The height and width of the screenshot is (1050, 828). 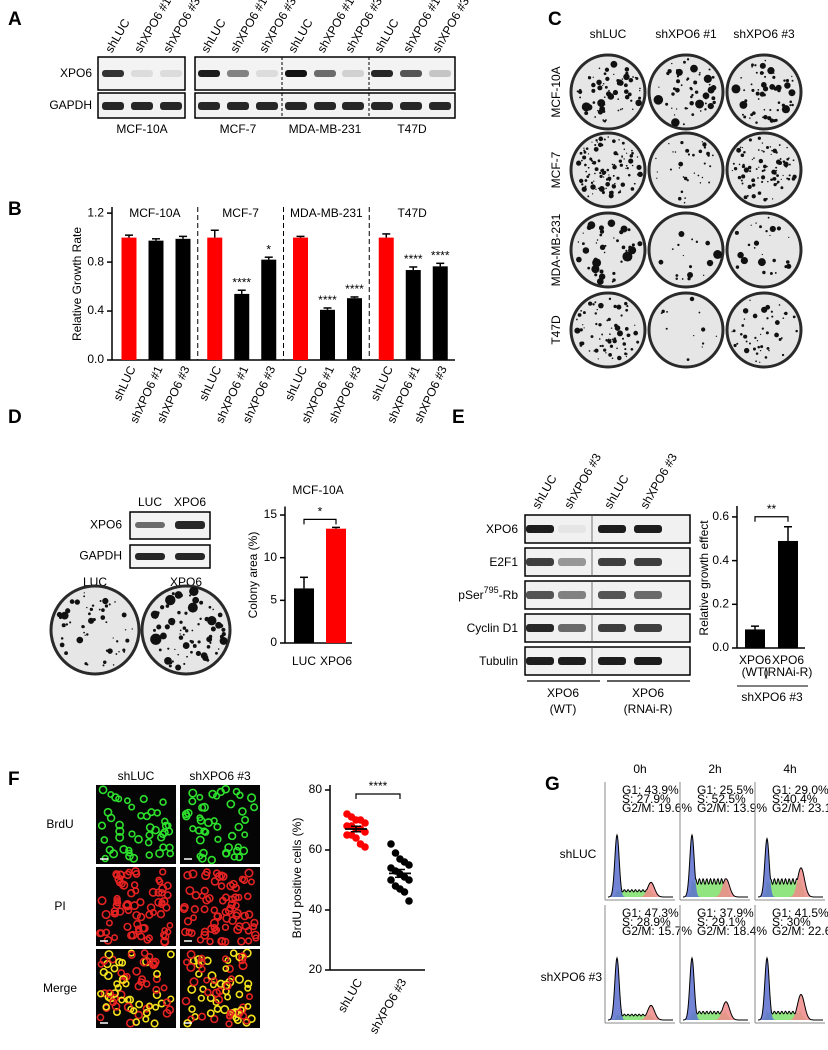 I want to click on histogram-g1, so click(x=790, y=867).